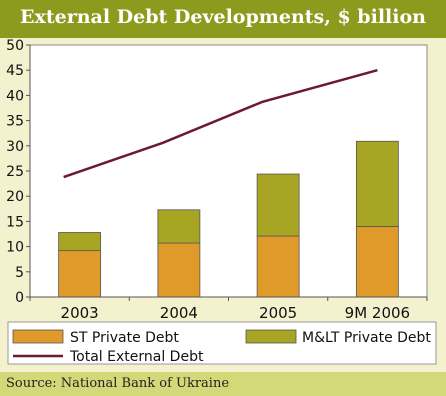  Describe the element at coordinates (15, 248) in the screenshot. I see `y-tick-label: 10` at that location.